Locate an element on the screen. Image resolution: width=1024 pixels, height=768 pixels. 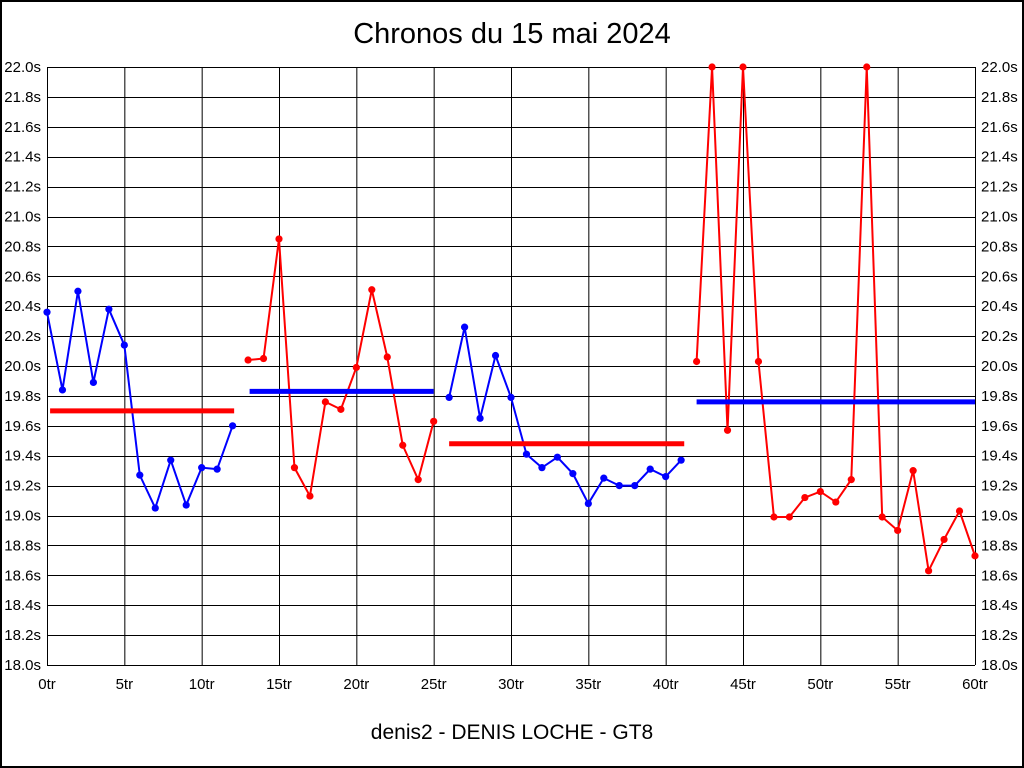
y-tick-label-right: 20.2s is located at coordinates (999, 336).